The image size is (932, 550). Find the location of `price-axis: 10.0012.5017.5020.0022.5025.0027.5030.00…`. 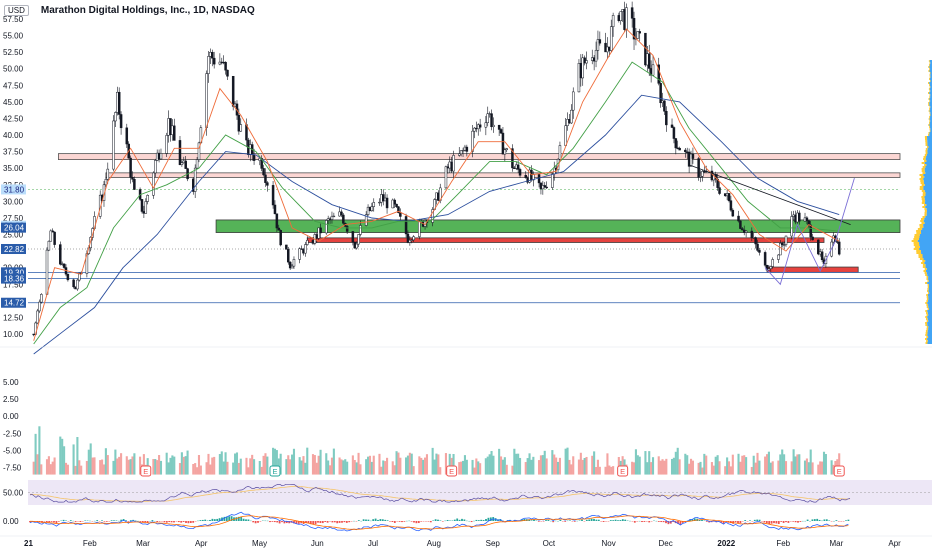

price-axis: 10.0012.5017.5020.0022.5025.0027.5030.00… is located at coordinates (13, 177).